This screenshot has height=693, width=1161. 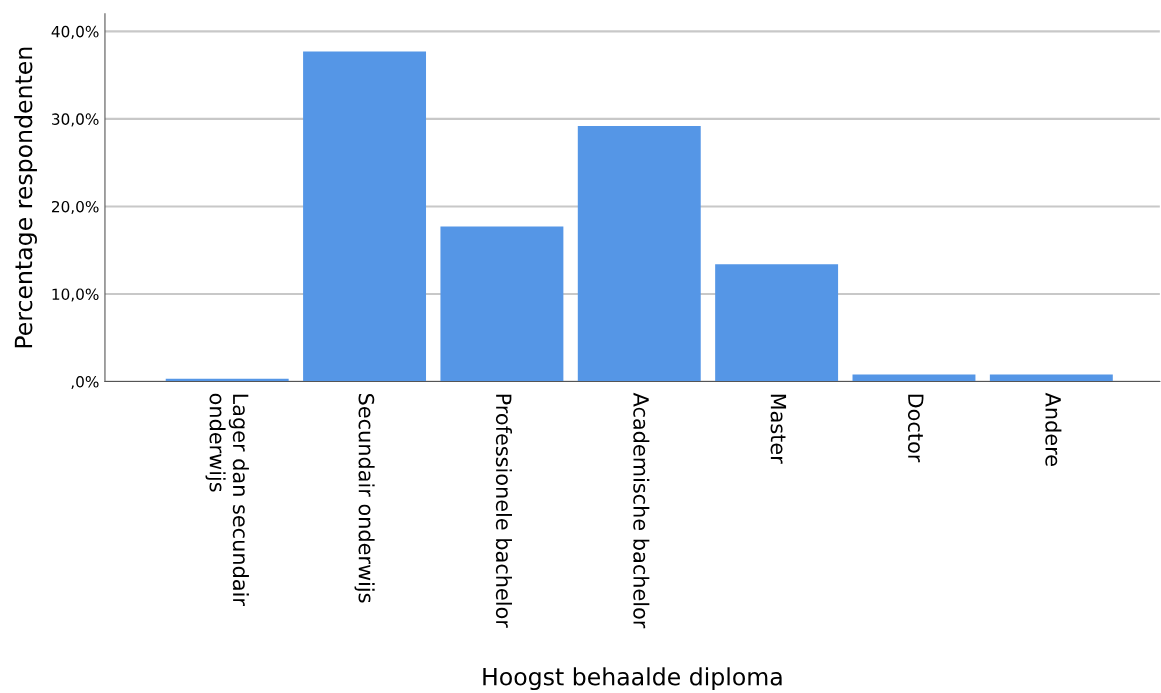 I want to click on x-tick-label: Lager dan secundair onderwijs, so click(x=227, y=499).